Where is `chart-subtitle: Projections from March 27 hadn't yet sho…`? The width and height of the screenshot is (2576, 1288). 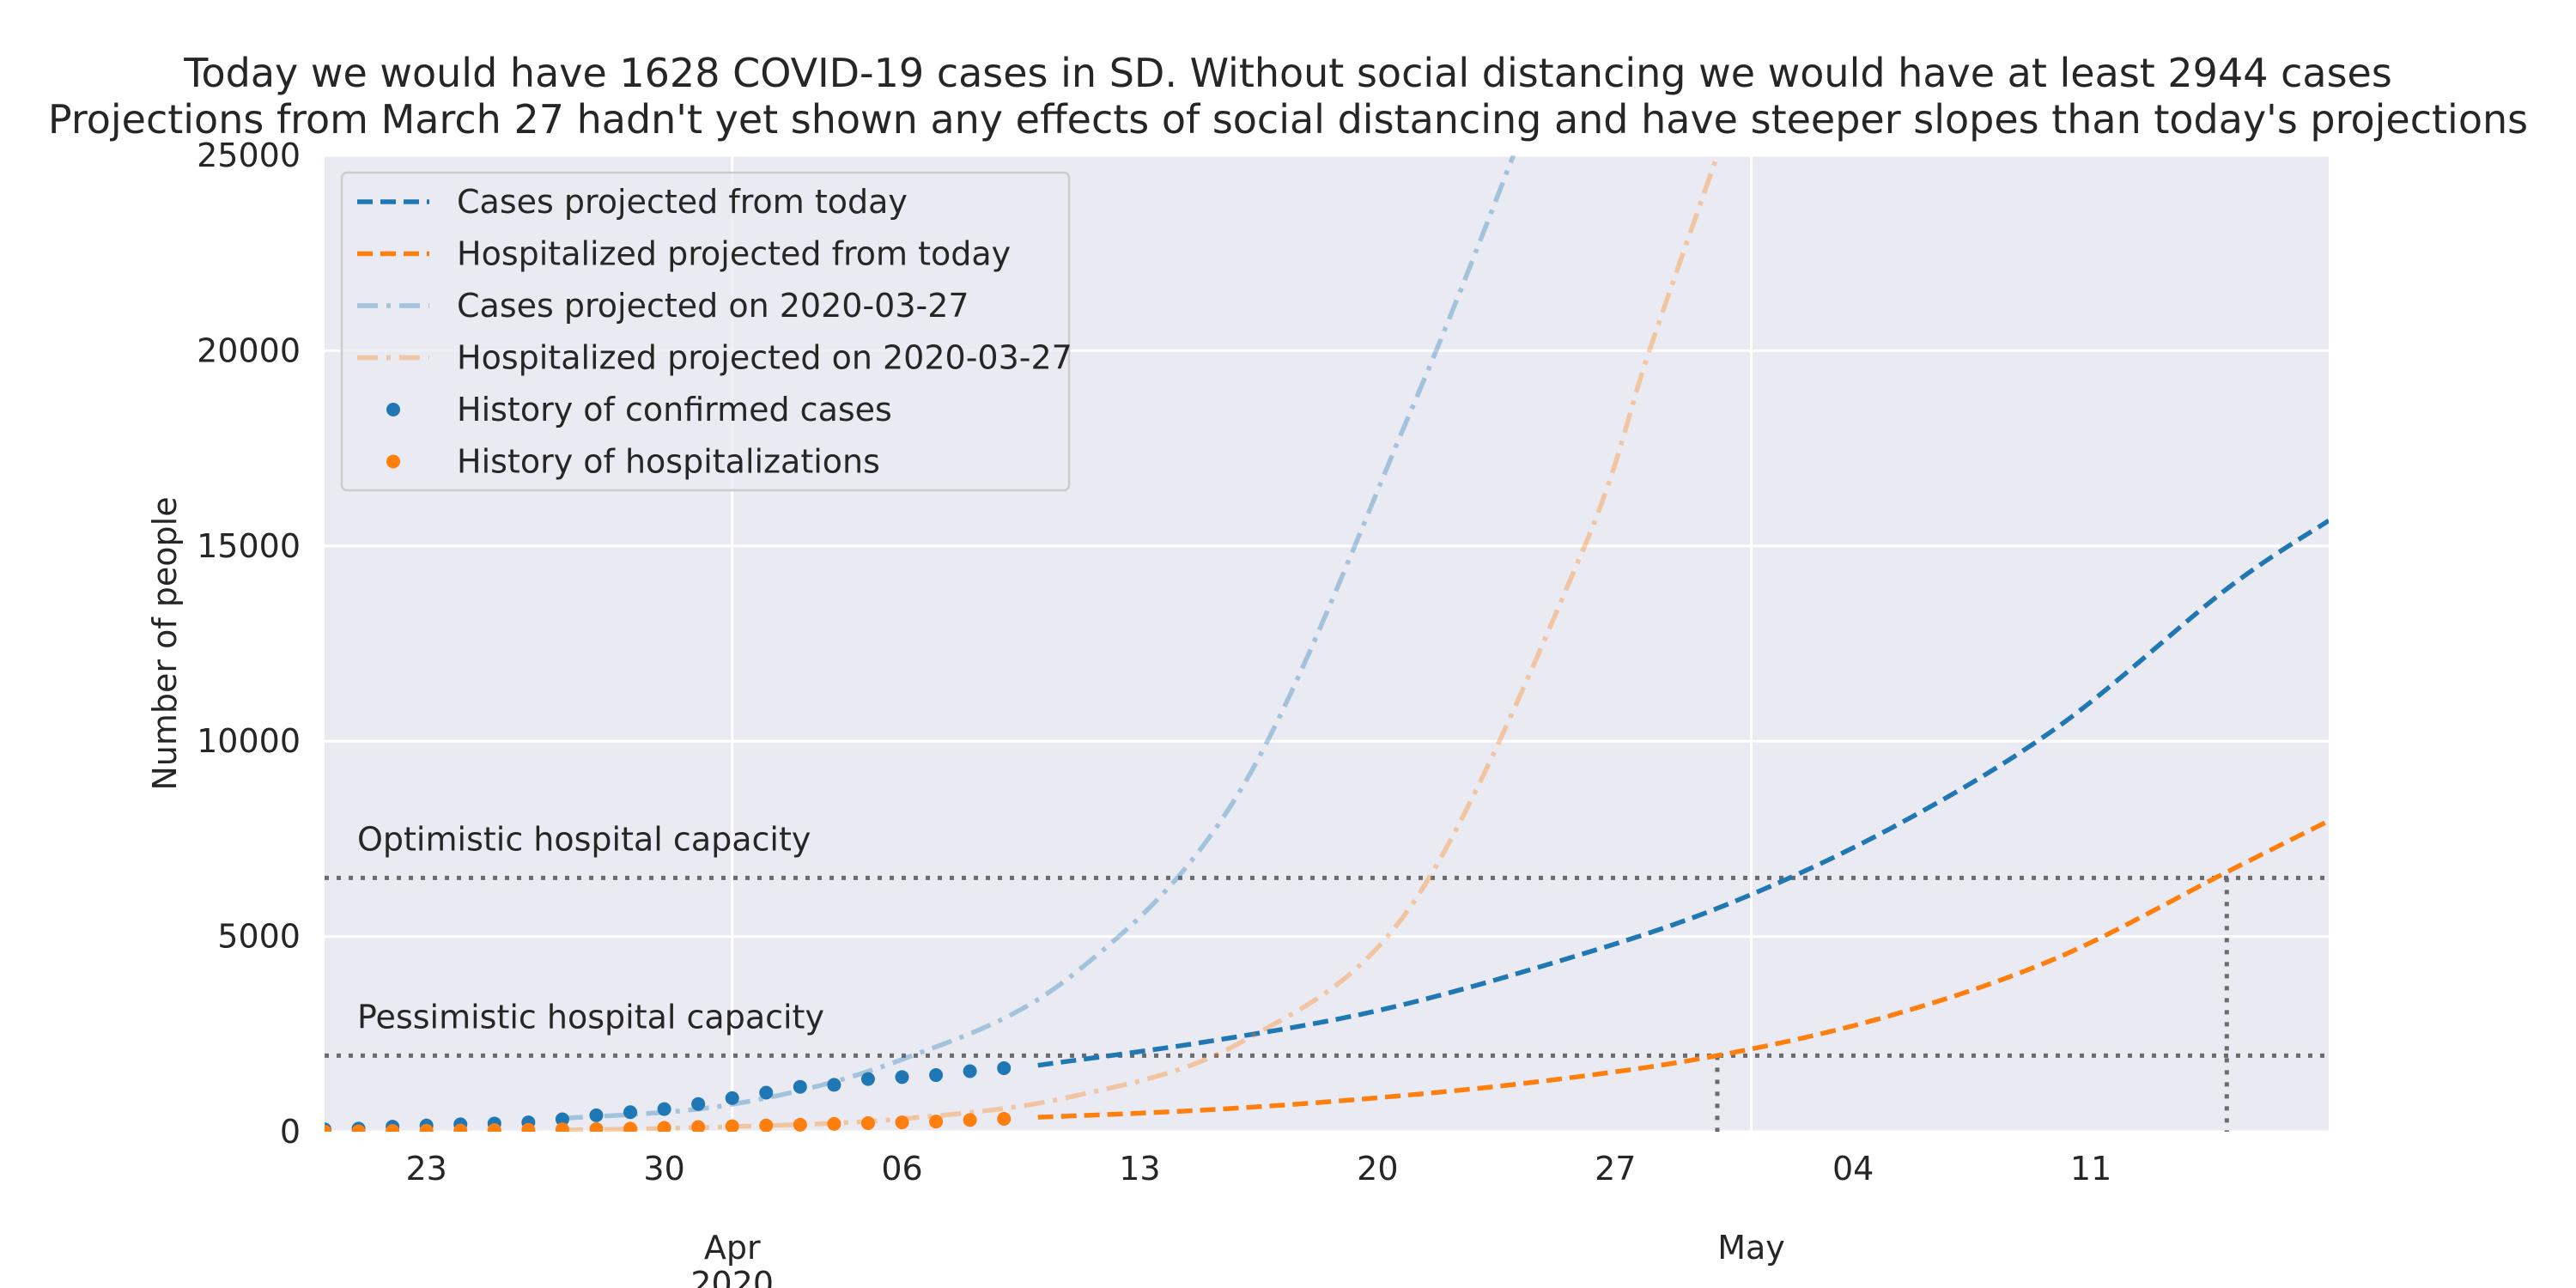
chart-subtitle: Projections from March 27 hadn't yet sho… is located at coordinates (1288, 119).